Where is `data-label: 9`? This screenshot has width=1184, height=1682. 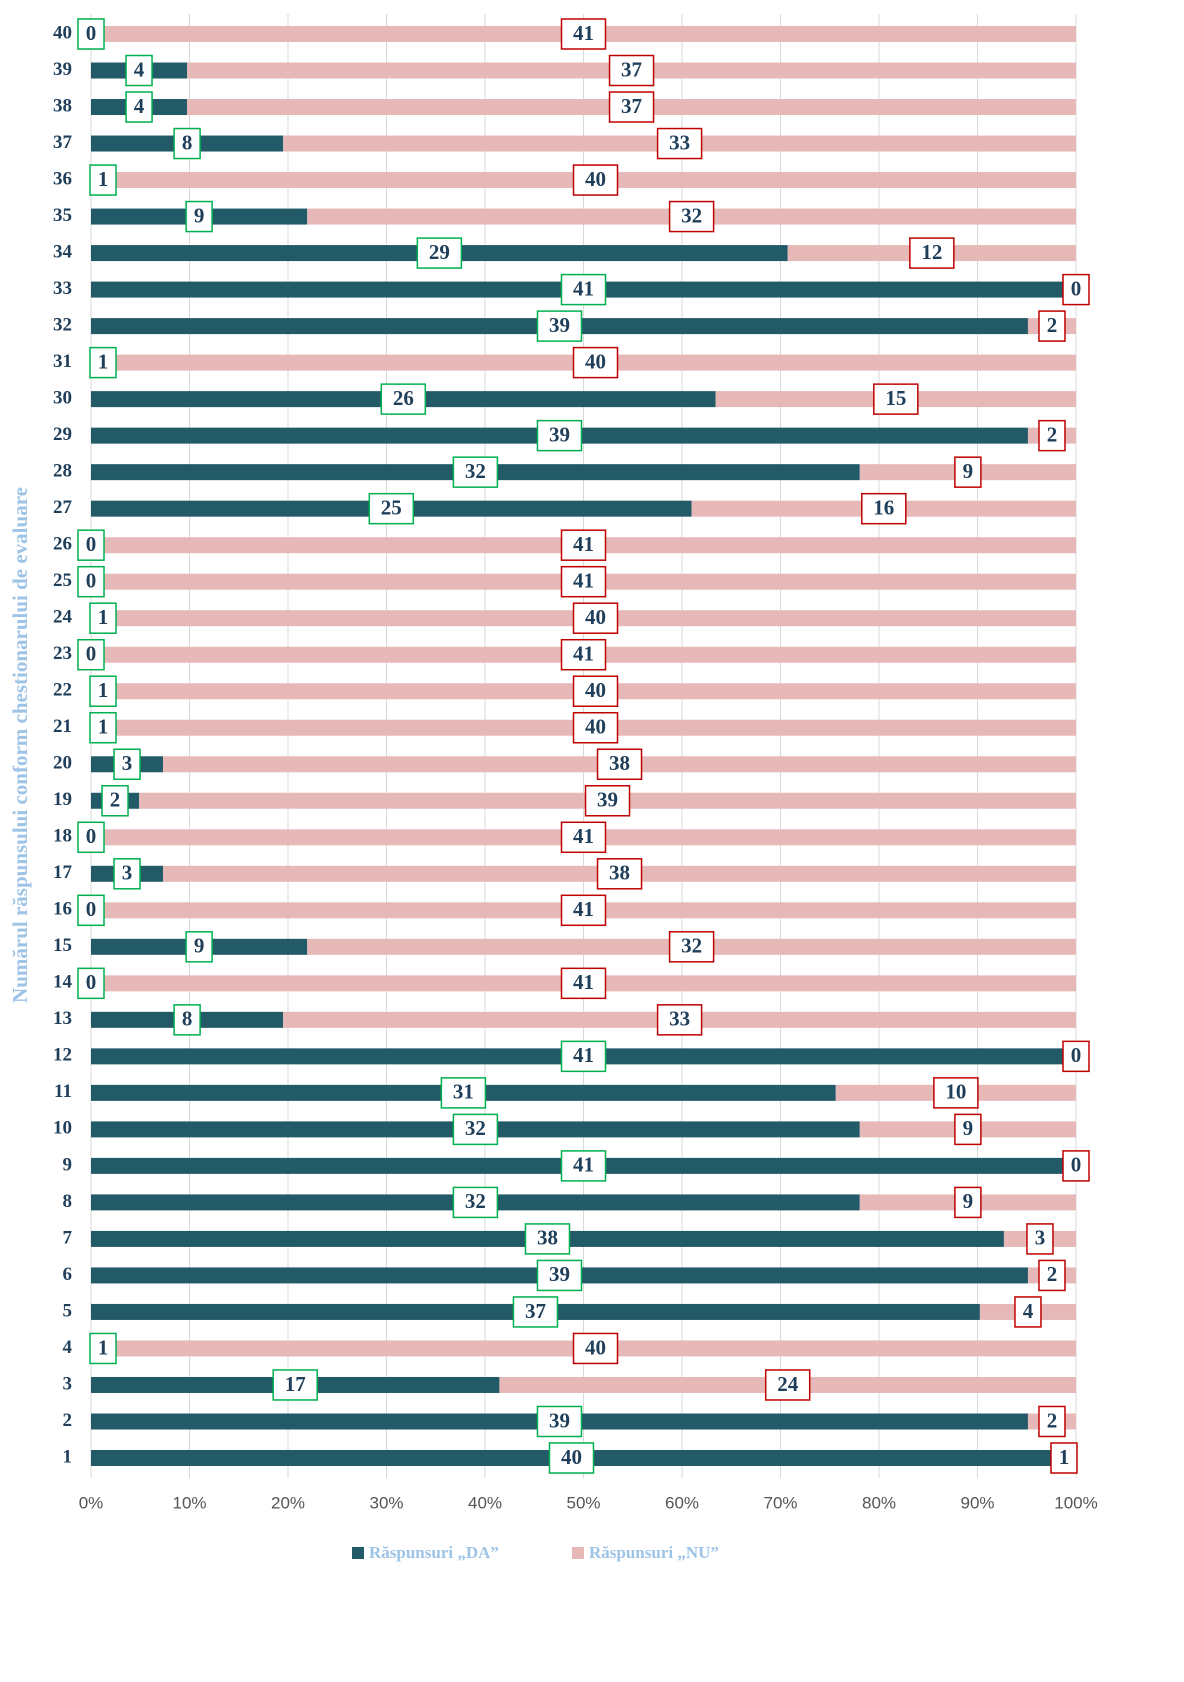 data-label: 9 is located at coordinates (968, 1201).